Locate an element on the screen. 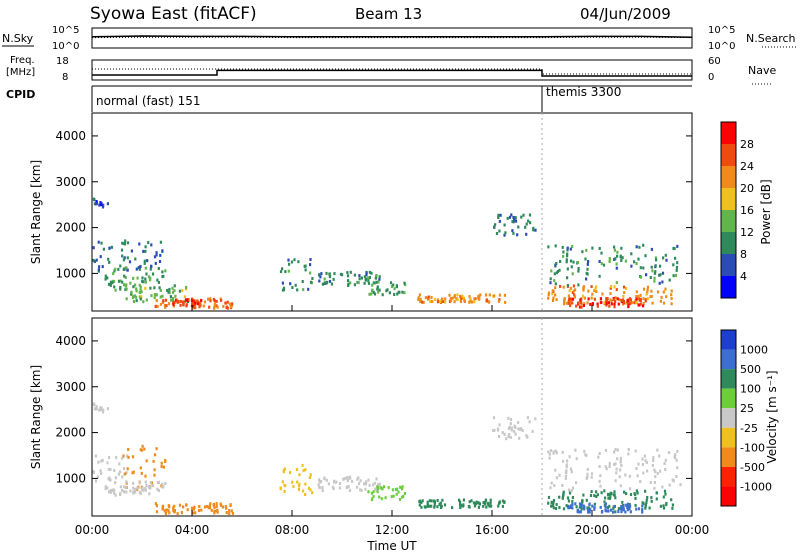  power-colorbar-tick: 20 is located at coordinates (747, 188).